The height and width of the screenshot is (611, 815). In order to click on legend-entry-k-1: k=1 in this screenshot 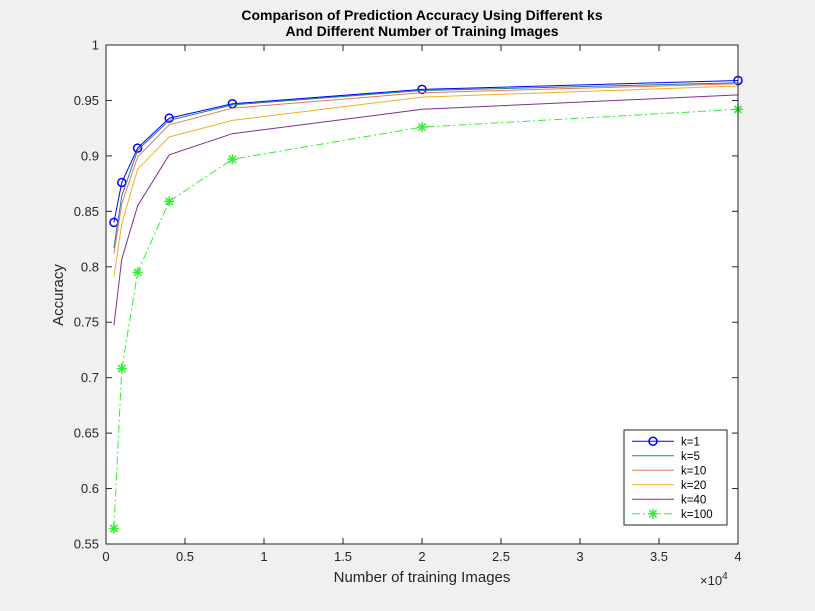, I will do `click(666, 442)`.